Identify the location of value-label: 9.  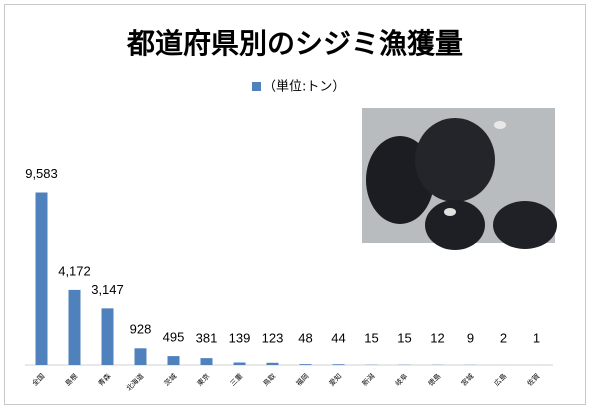
(470, 337).